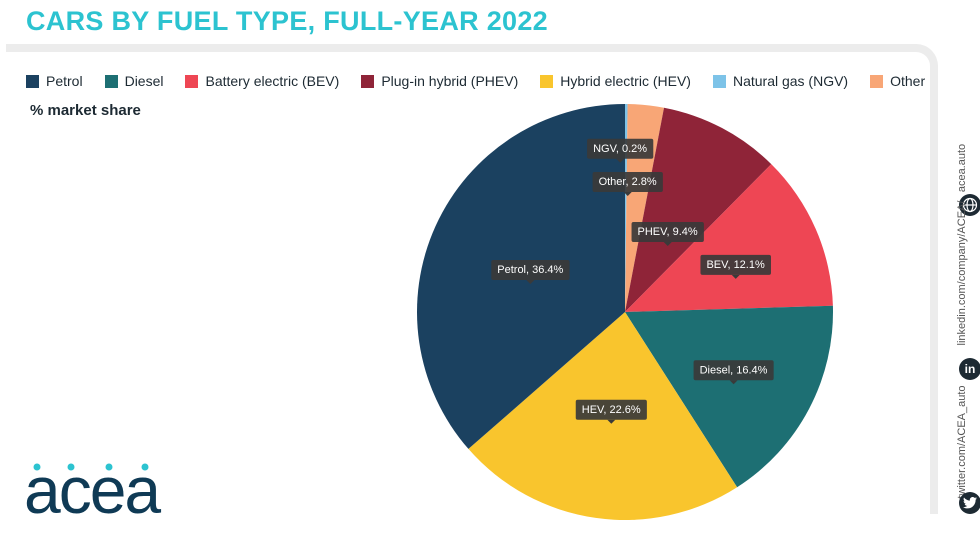  What do you see at coordinates (969, 503) in the screenshot?
I see `twitter-icon` at bounding box center [969, 503].